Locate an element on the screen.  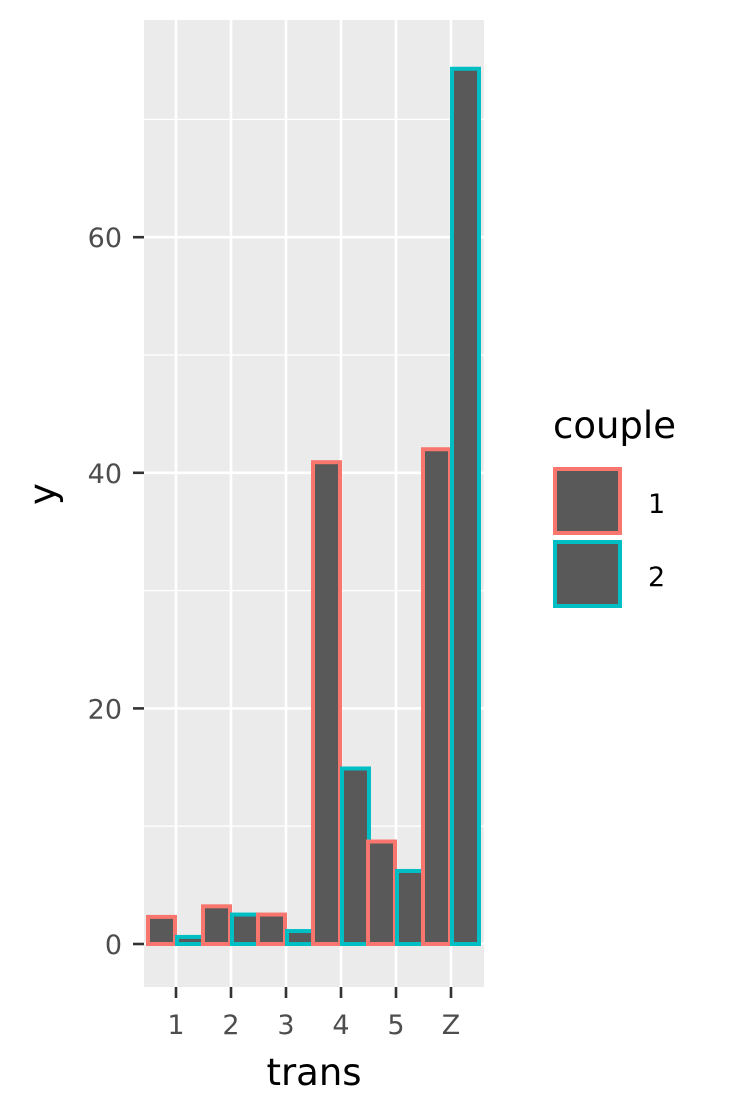
y-tick-label: 40 is located at coordinates (105, 474).